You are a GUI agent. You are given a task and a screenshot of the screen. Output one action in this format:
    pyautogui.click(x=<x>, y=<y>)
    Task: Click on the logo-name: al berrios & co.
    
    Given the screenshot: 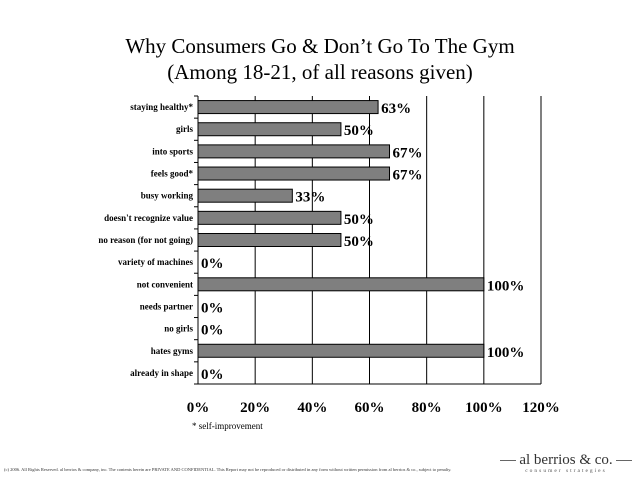 What is the action you would take?
    pyautogui.click(x=566, y=460)
    